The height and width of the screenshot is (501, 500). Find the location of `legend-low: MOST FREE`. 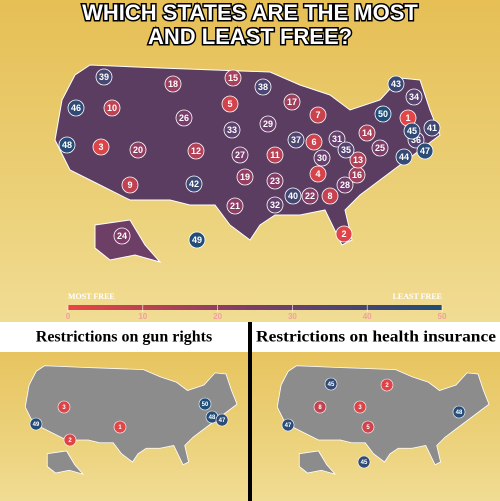

legend-low: MOST FREE is located at coordinates (91, 296).